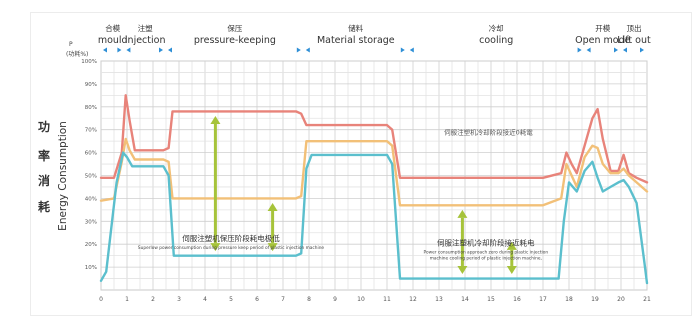 Image resolution: width=699 pixels, height=323 pixels. I want to click on x-tick-label: 15, so click(491, 299).